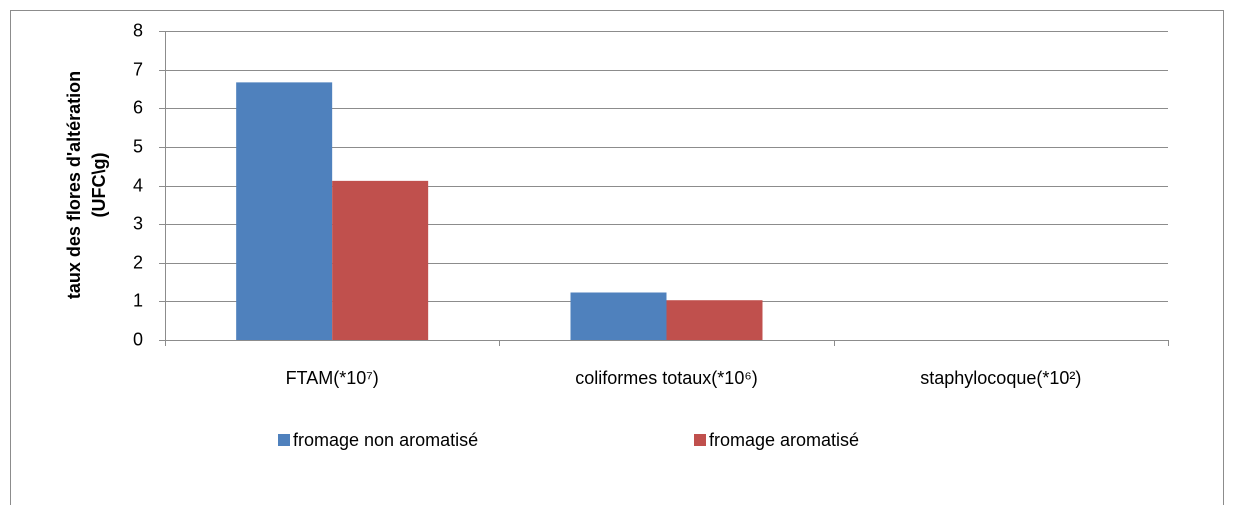  I want to click on x-tick-label: coliformes totaux(*10⁶), so click(666, 378).